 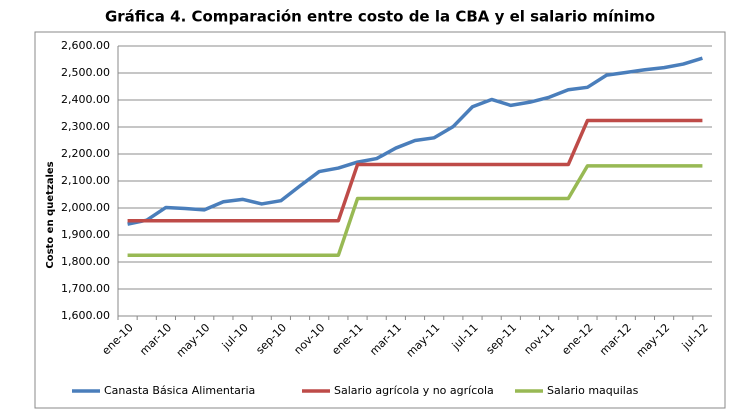 What do you see at coordinates (85, 126) in the screenshot?
I see `y-tick-label: 2,300.00` at bounding box center [85, 126].